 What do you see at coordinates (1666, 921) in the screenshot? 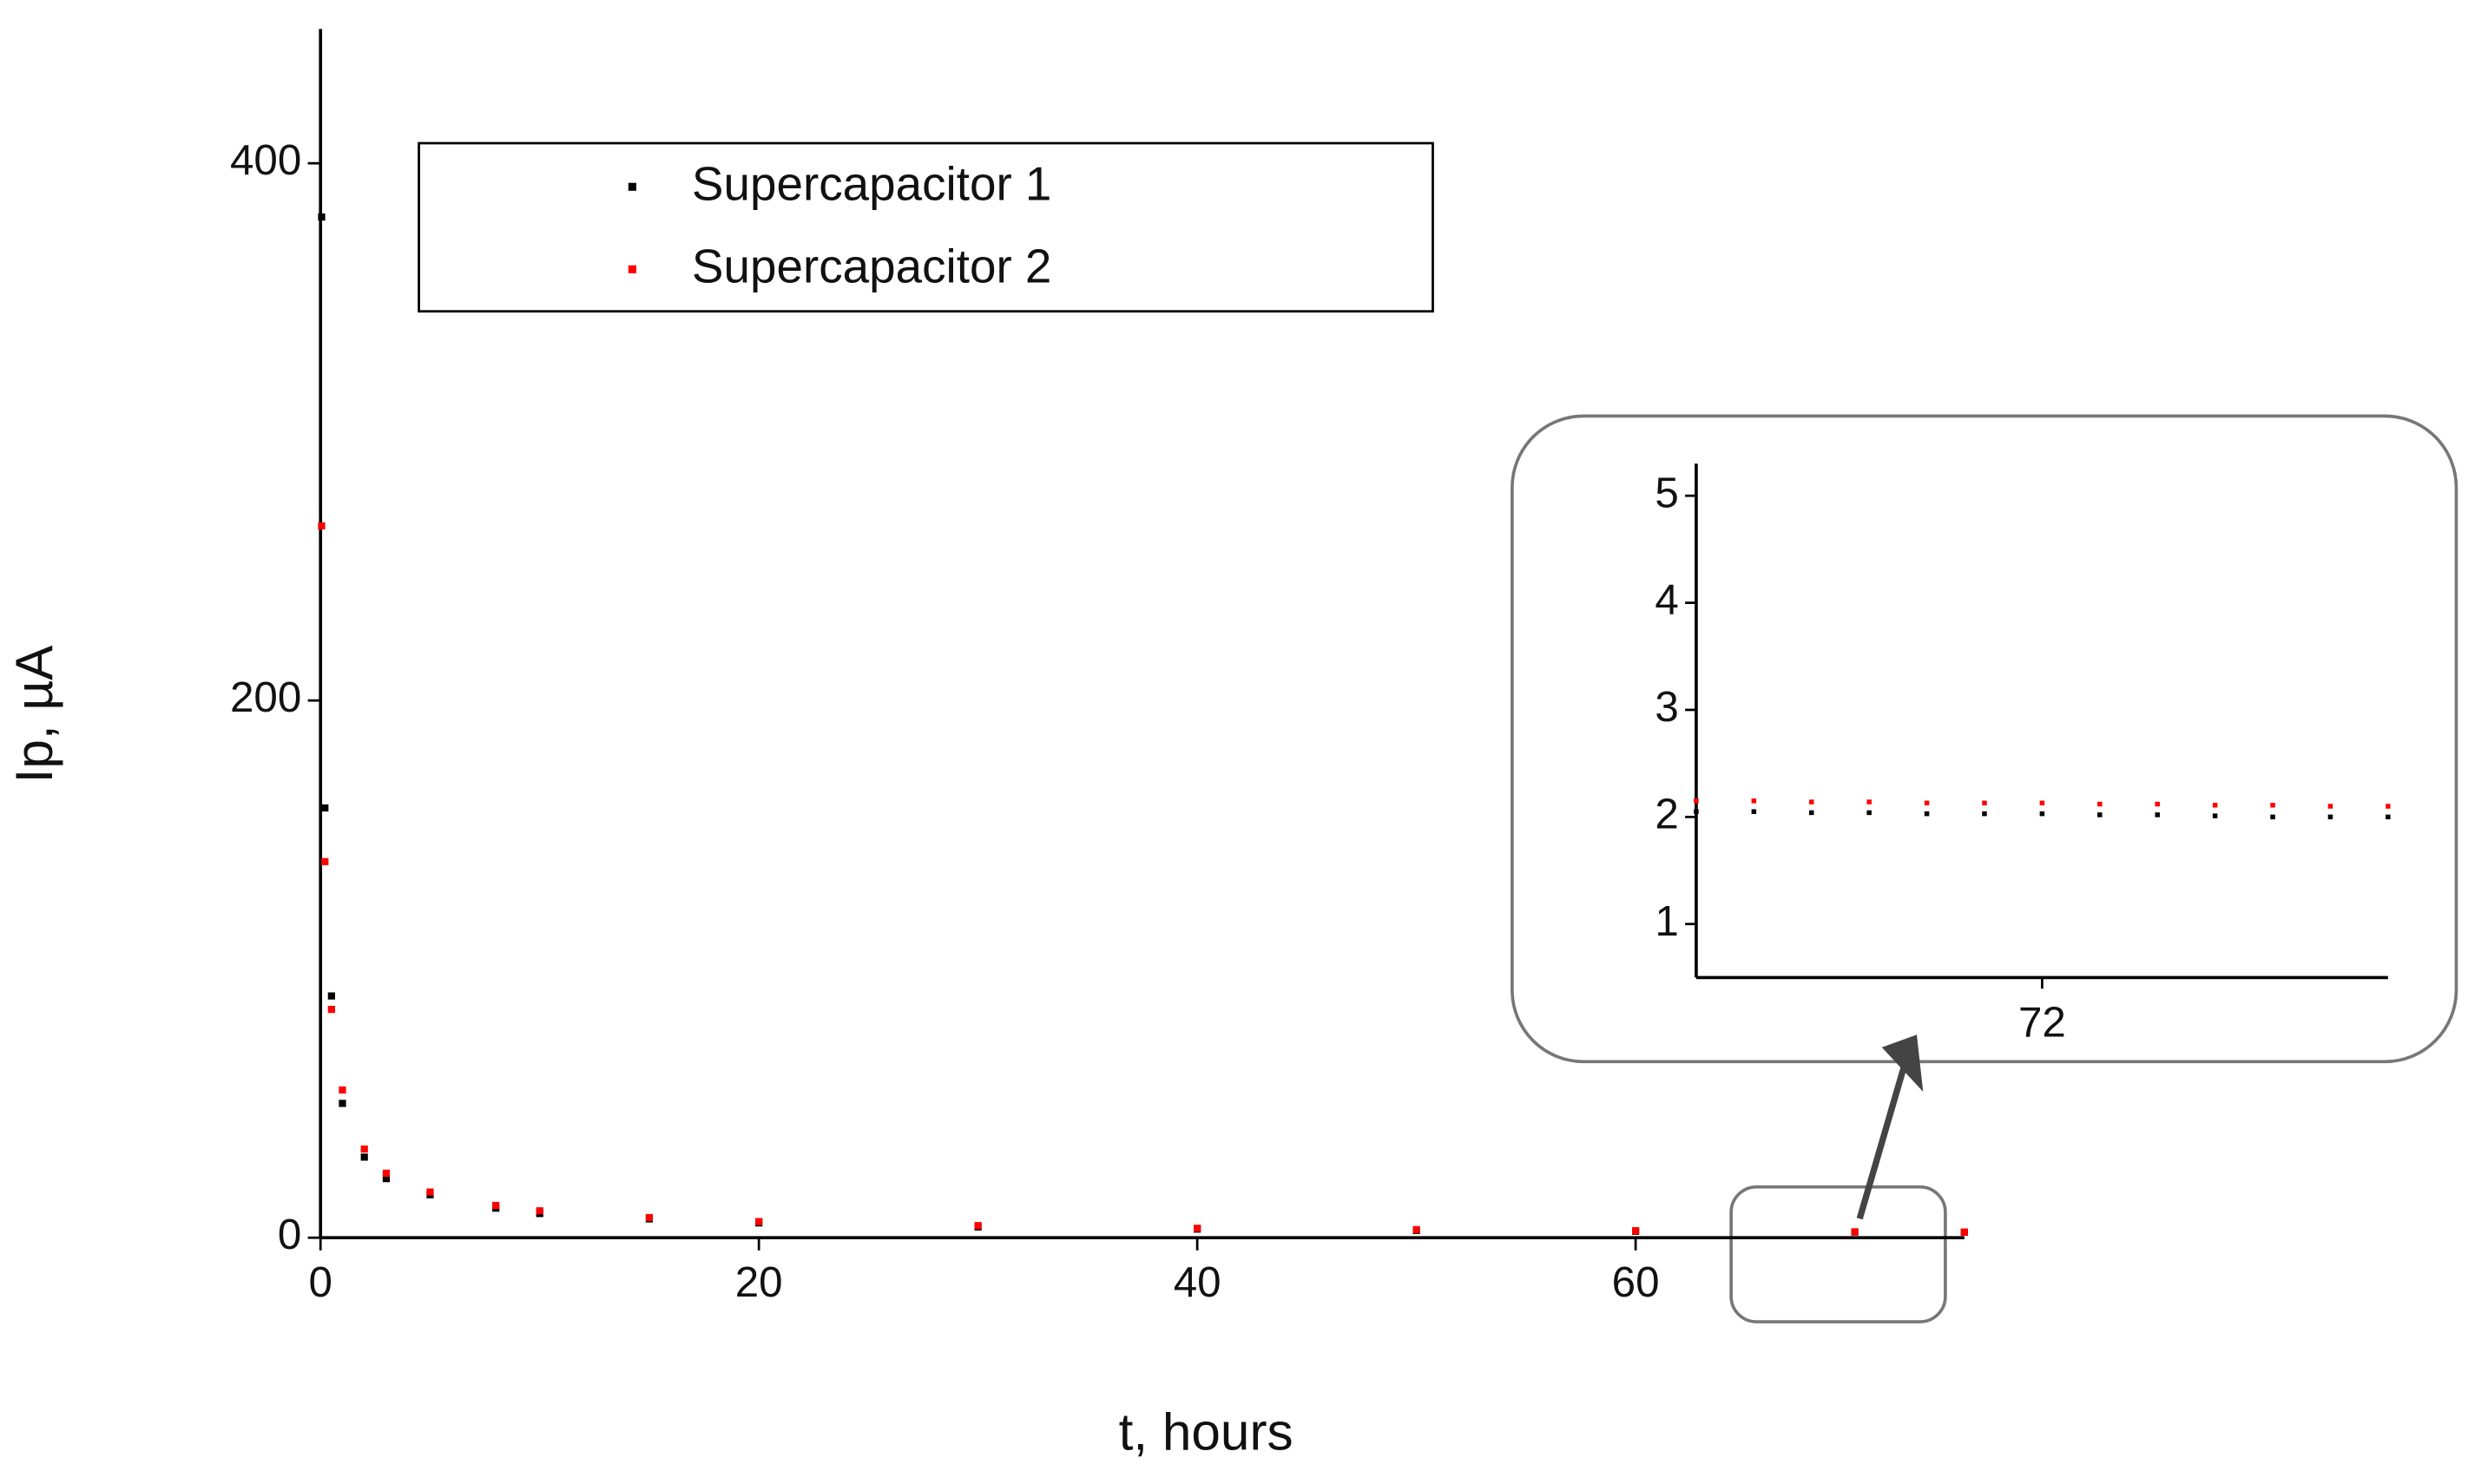
I see `y-tick-label: 1` at bounding box center [1666, 921].